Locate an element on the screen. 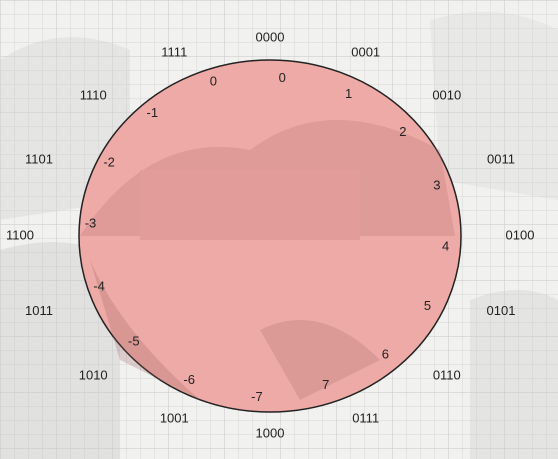 Image resolution: width=558 pixels, height=459 pixels. binary-label: 0101 is located at coordinates (501, 310).